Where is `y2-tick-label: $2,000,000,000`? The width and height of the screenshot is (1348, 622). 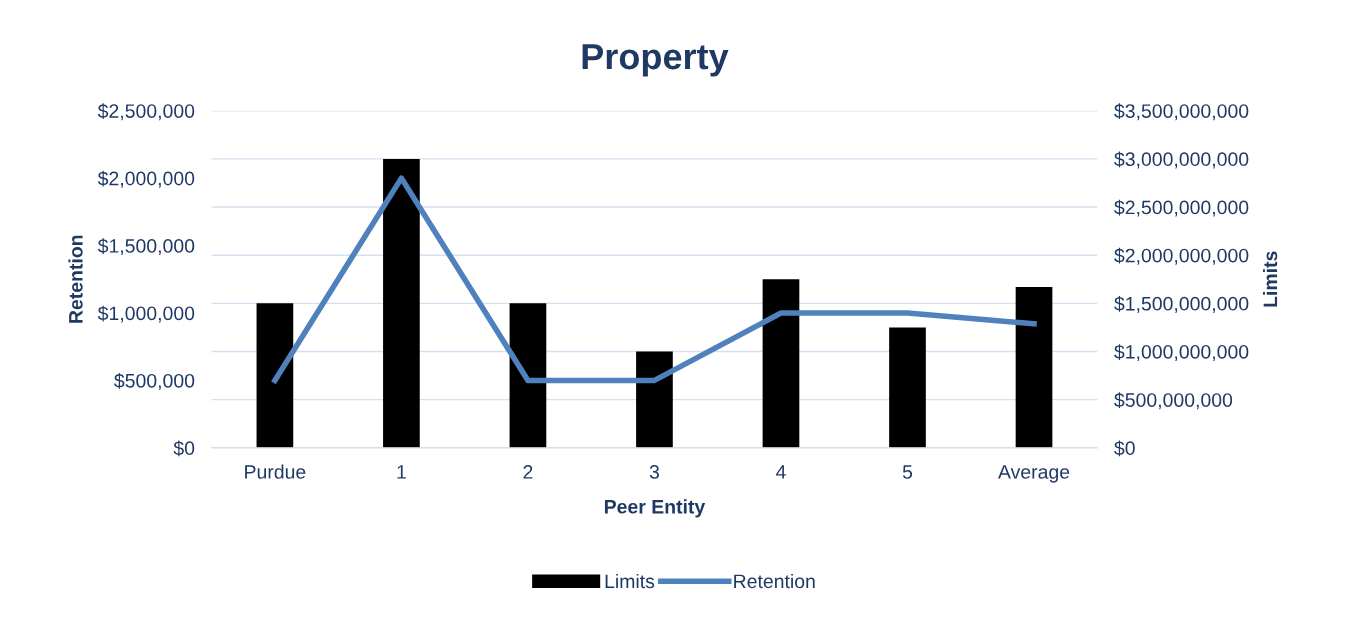
y2-tick-label: $2,000,000,000 is located at coordinates (1181, 256).